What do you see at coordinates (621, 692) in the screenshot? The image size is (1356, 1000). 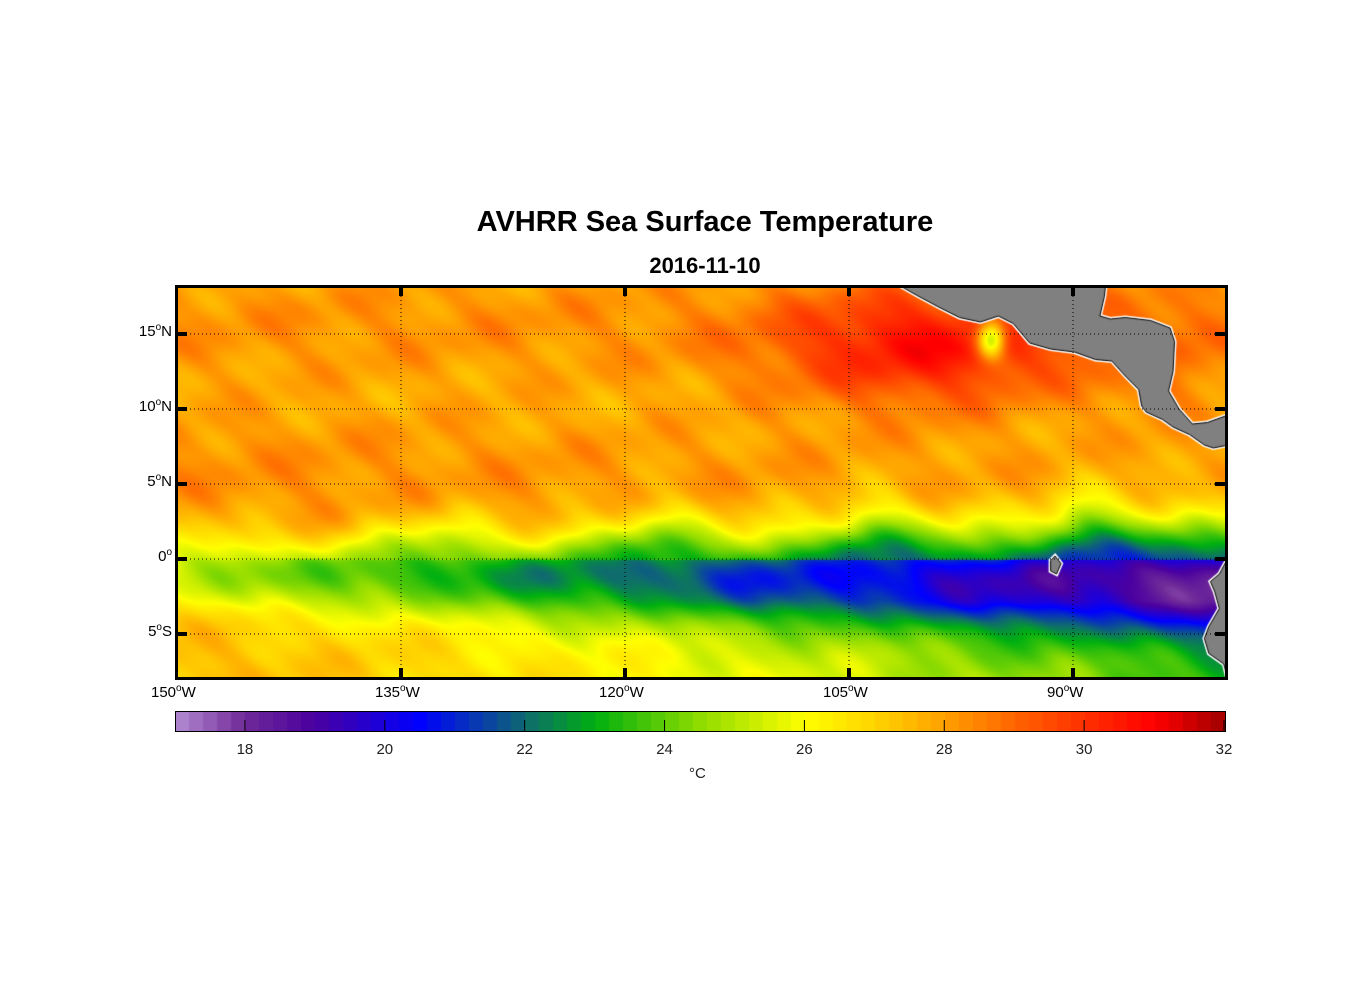 I see `x-tick-label: 120oW` at bounding box center [621, 692].